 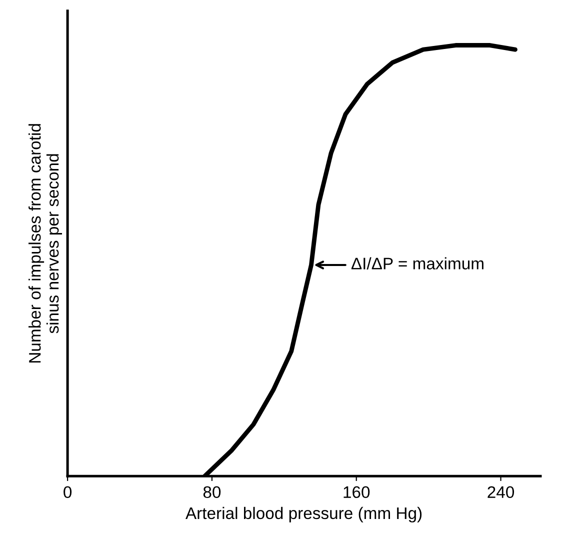 What do you see at coordinates (45, 243) in the screenshot?
I see `y-axis-title: Number of impulses from carotid sinus nerves per second` at bounding box center [45, 243].